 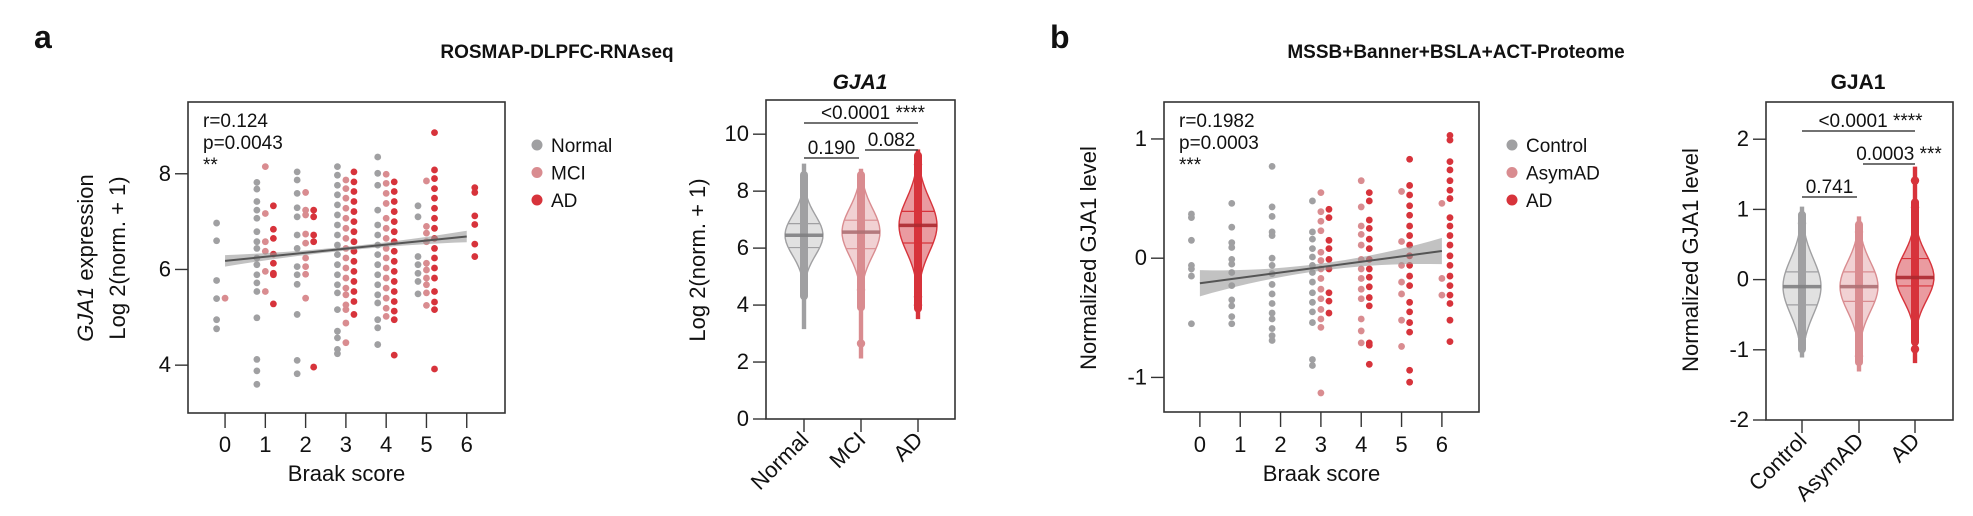 I want to click on legend-entry: AsymAD, so click(x=1563, y=174).